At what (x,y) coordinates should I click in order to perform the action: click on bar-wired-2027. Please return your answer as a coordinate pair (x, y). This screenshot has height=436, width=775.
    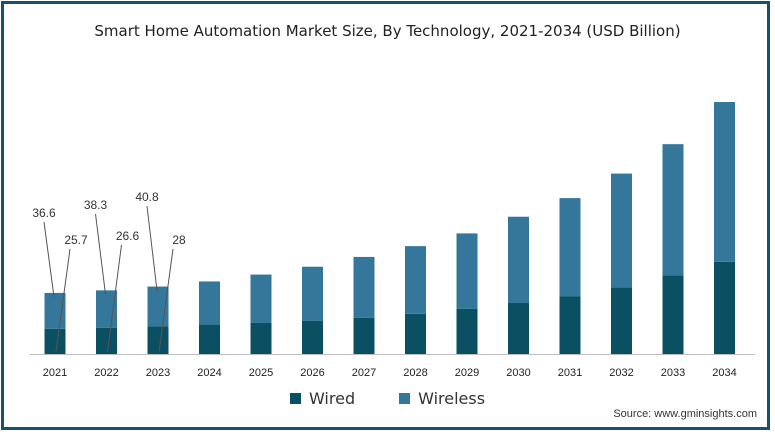
    Looking at the image, I should click on (364, 335).